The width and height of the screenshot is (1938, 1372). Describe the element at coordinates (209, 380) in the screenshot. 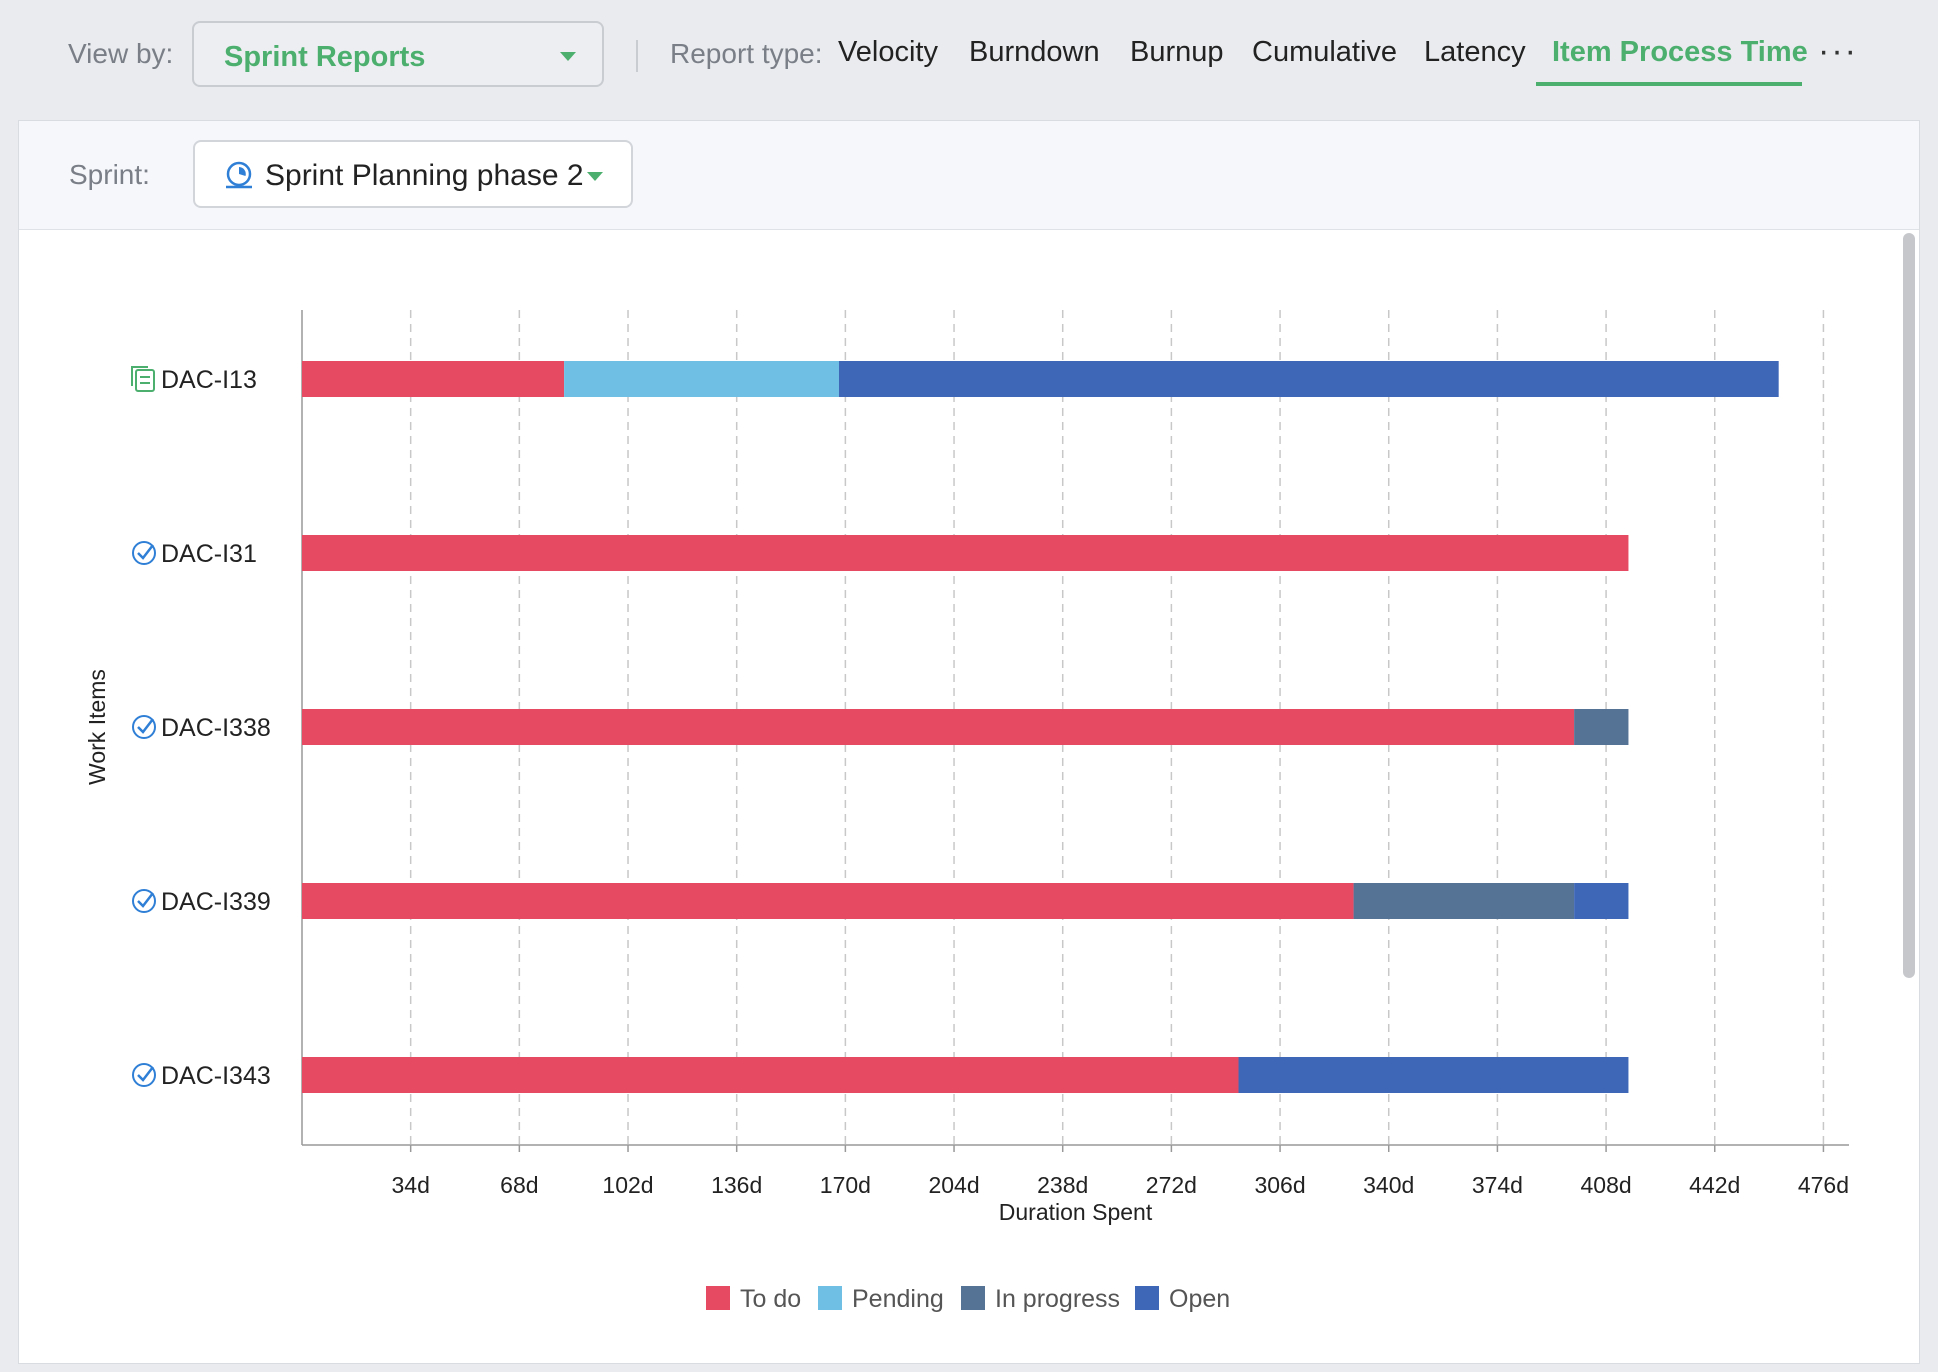

I see `y-category-label: DAC-I13` at that location.